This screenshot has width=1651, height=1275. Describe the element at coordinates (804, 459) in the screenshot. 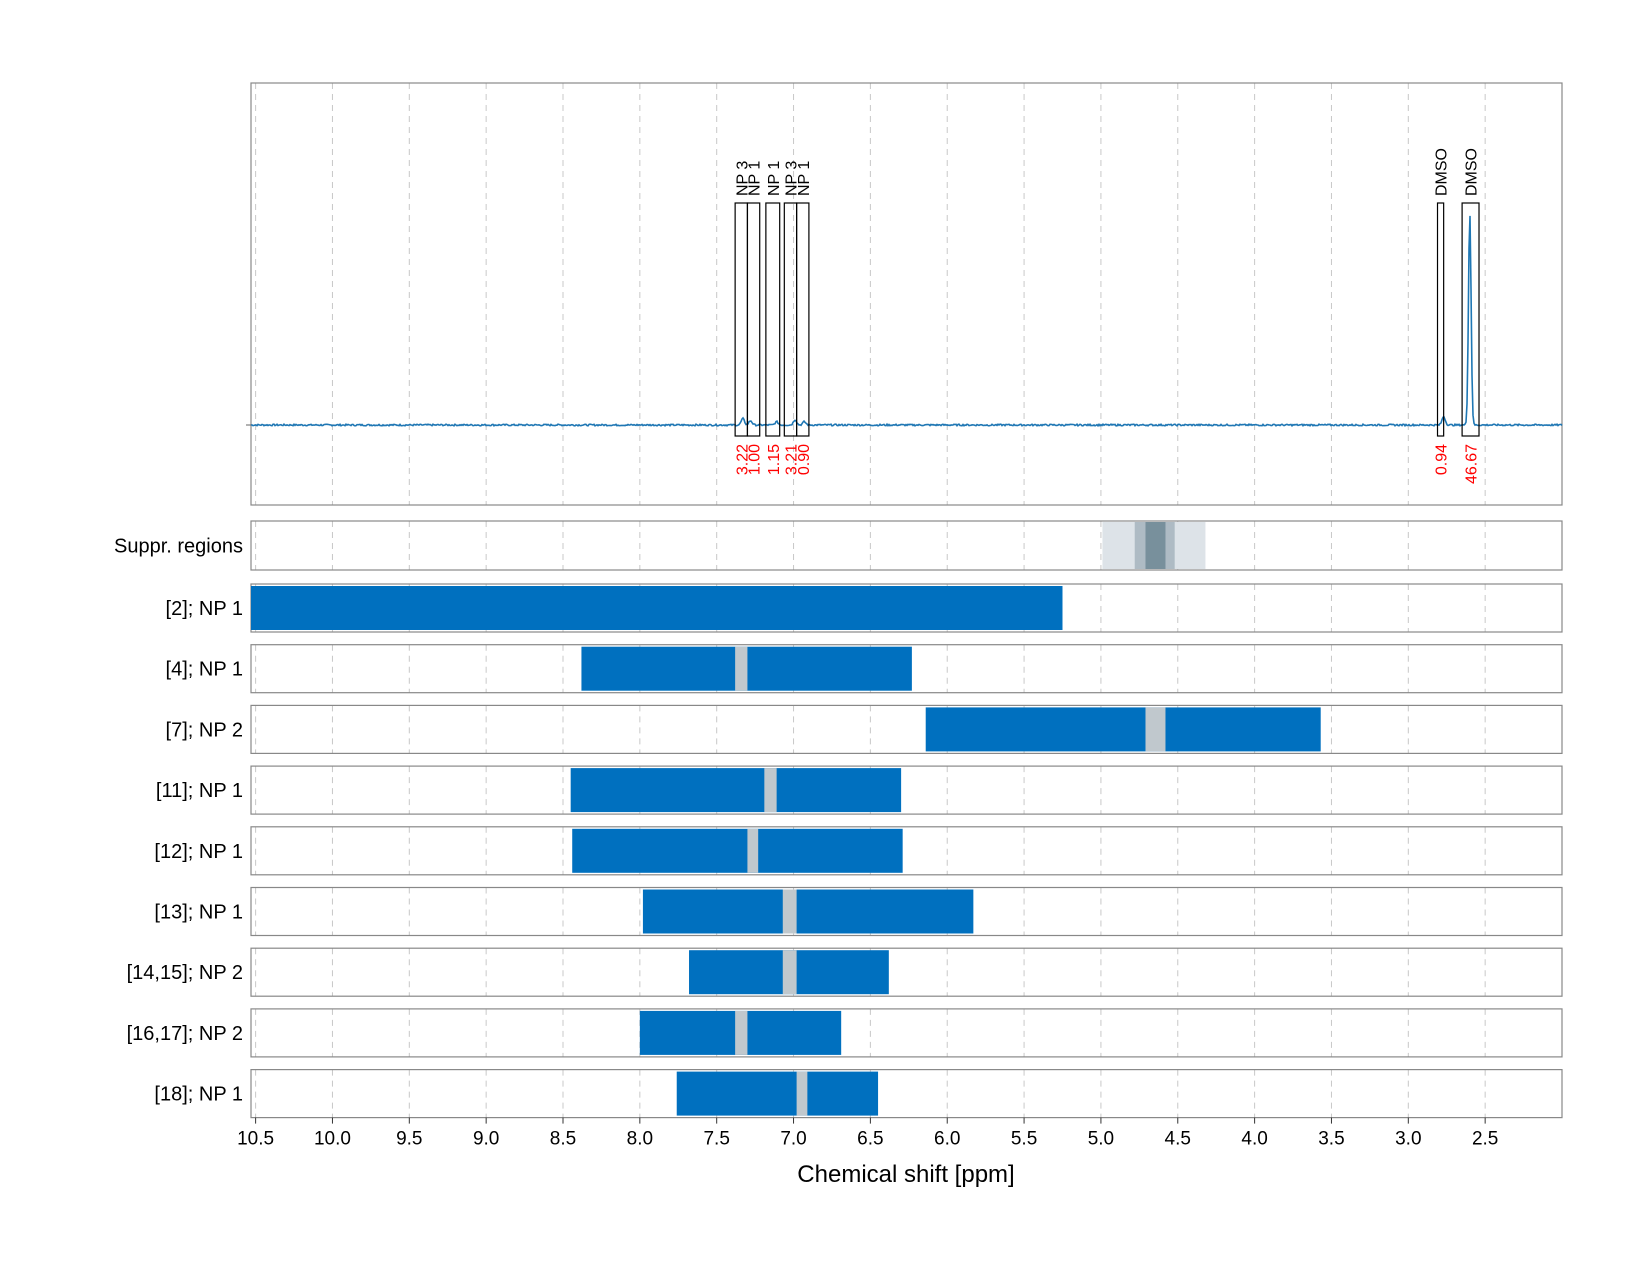

I see `integral-value: 0.90` at that location.